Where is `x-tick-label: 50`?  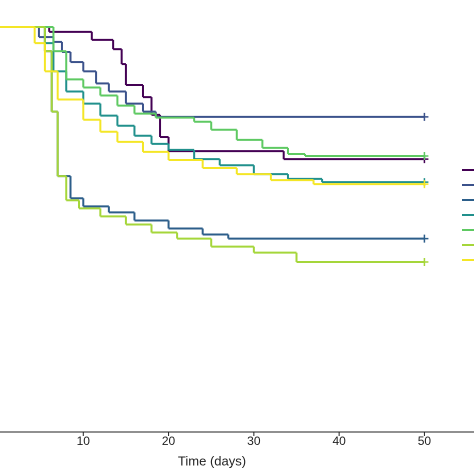
x-tick-label: 50 is located at coordinates (425, 441).